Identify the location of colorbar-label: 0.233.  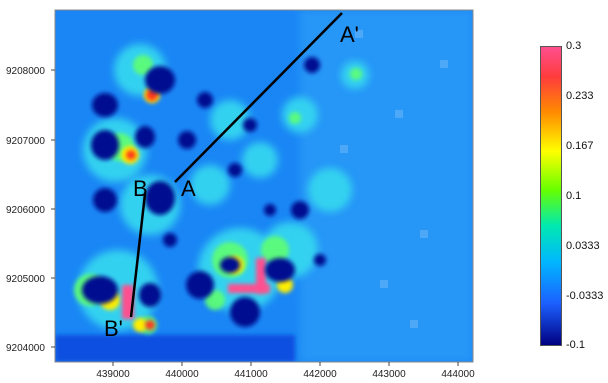
(580, 96).